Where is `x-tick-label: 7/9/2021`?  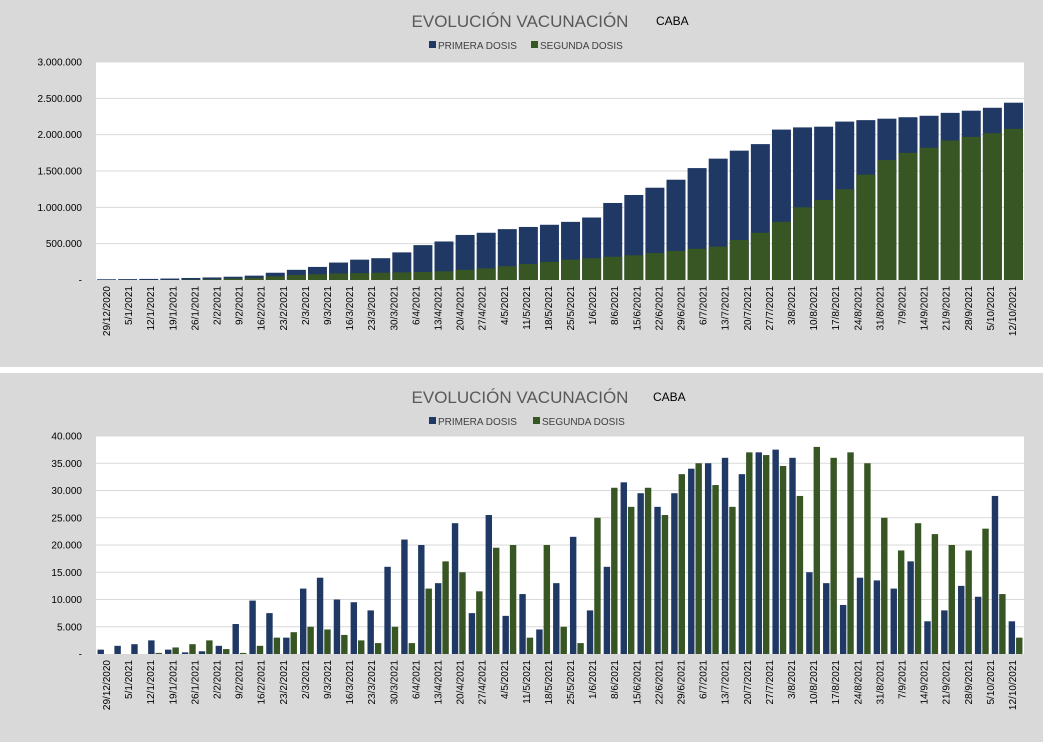 x-tick-label: 7/9/2021 is located at coordinates (902, 305).